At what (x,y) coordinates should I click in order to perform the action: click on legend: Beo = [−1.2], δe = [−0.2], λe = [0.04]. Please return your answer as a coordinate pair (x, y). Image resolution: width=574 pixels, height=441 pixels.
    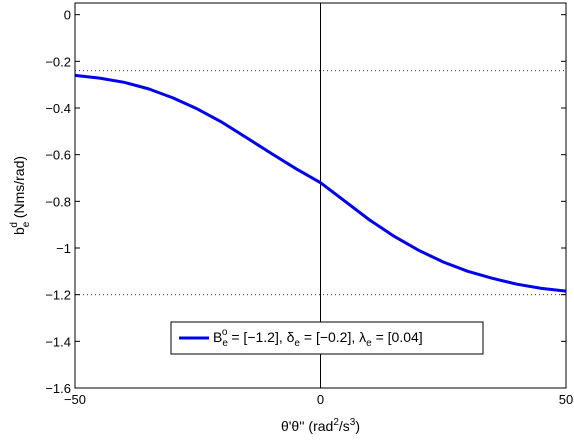
    Looking at the image, I should click on (327, 338).